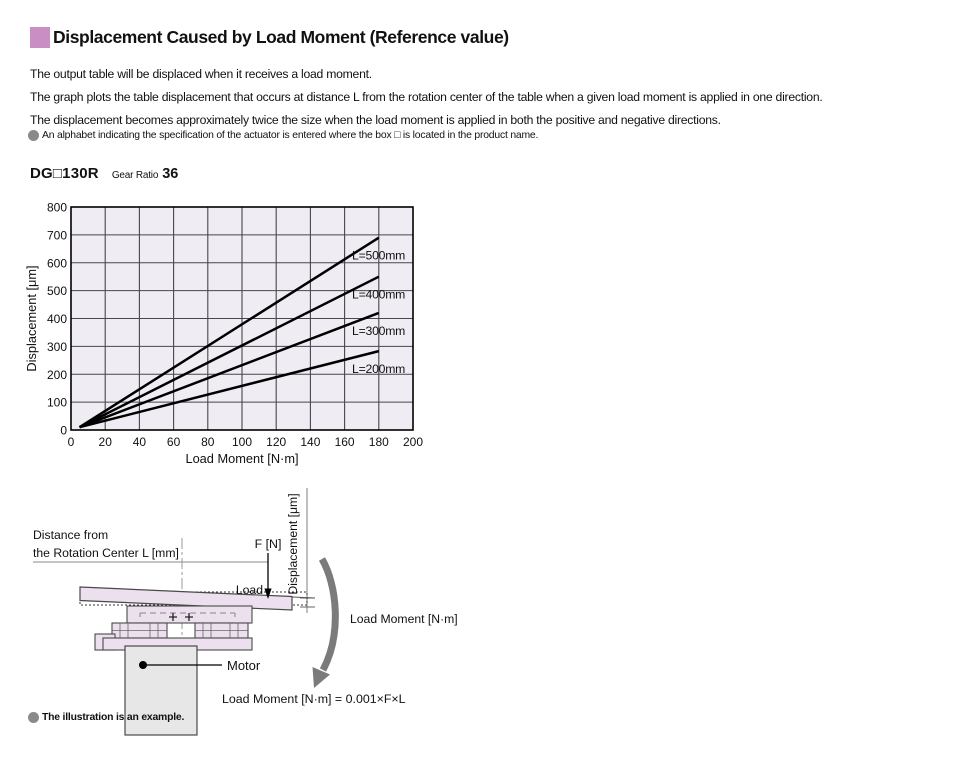 This screenshot has width=976, height=758. I want to click on chart-ytick-label: 300, so click(57, 347).